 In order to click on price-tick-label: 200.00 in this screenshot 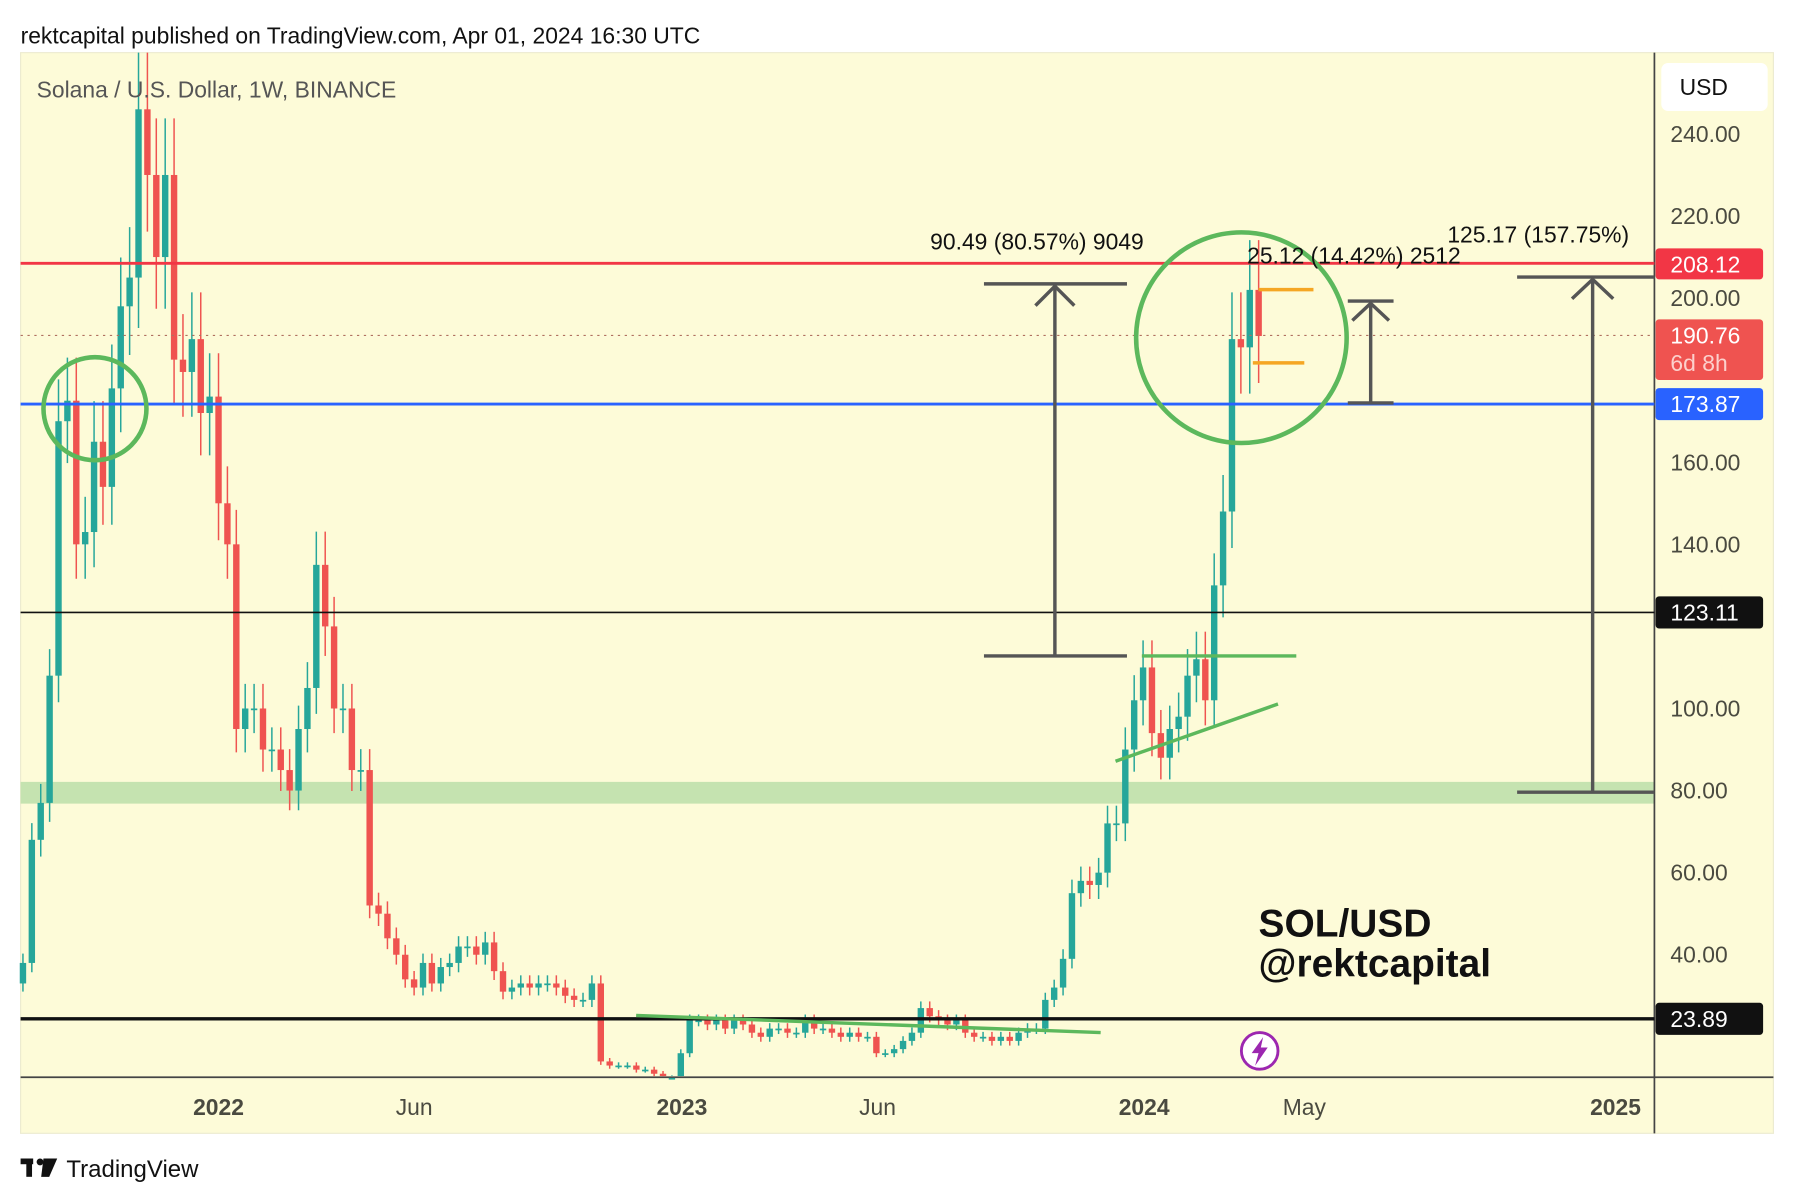, I will do `click(1705, 298)`.